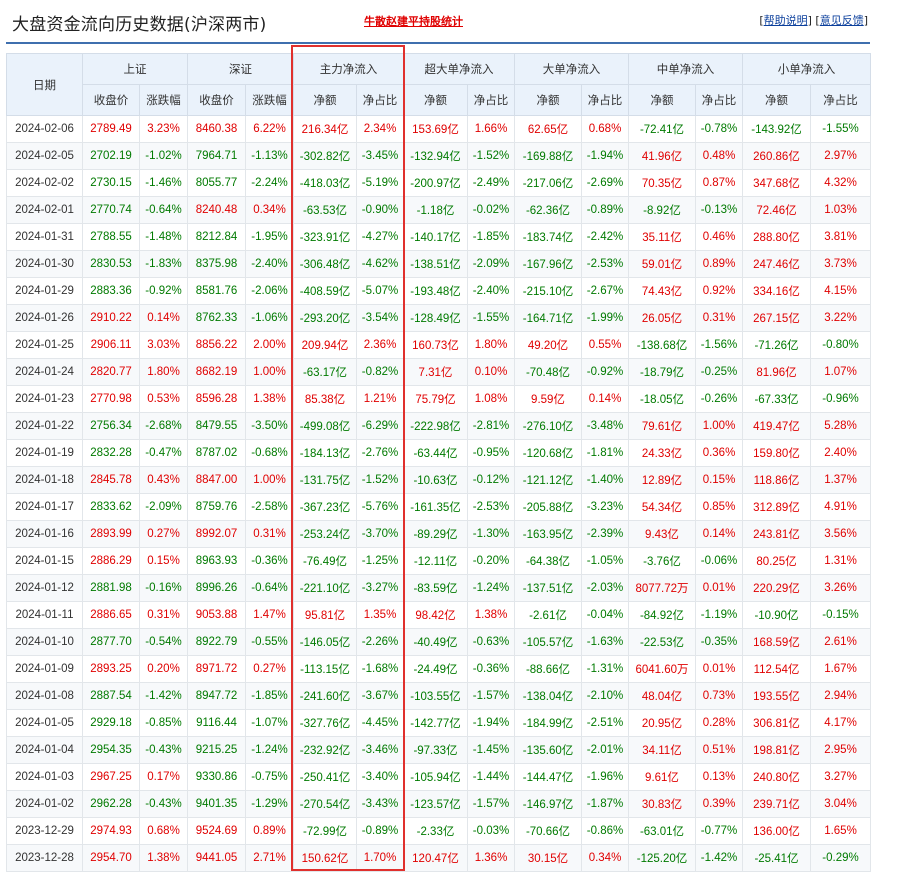 This screenshot has width=903, height=877. Describe the element at coordinates (163, 264) in the screenshot. I see `data-cell: -1.83%` at that location.